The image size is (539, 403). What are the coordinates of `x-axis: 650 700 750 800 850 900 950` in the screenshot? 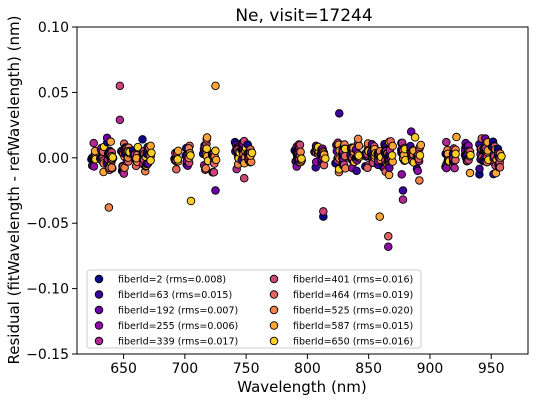 It's located at (307, 365).